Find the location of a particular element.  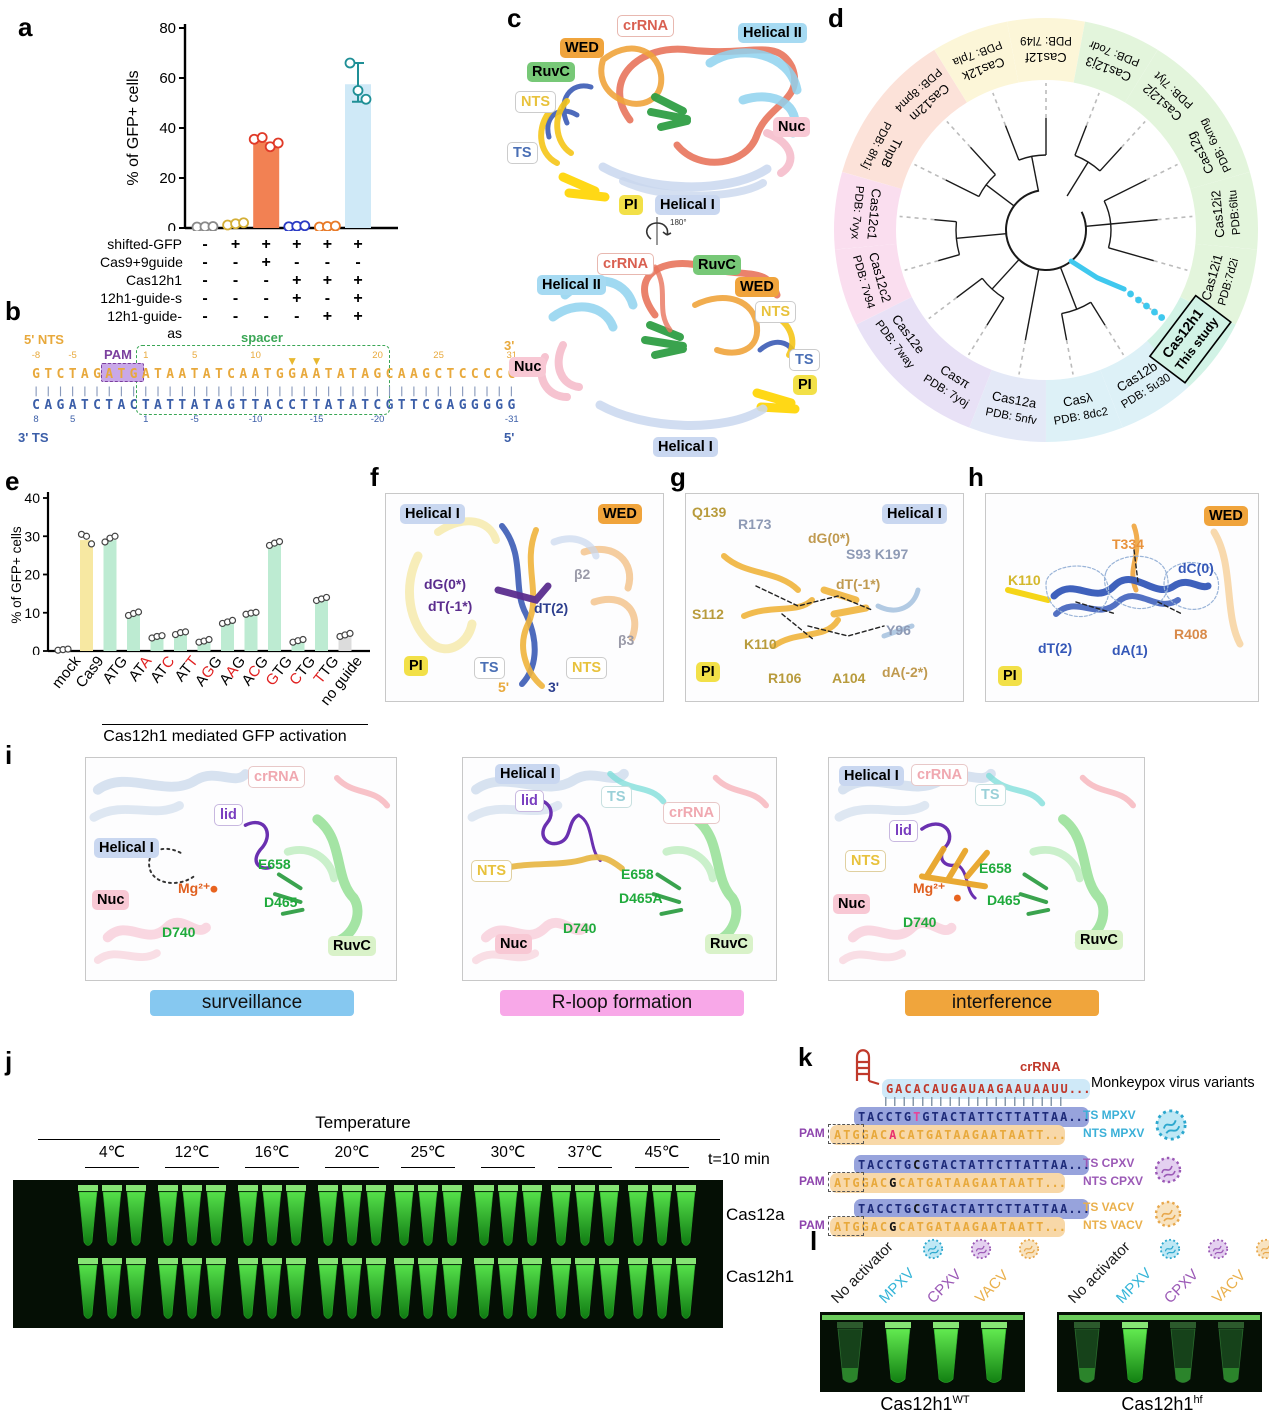

position-number-bottom: -10 is located at coordinates (255, 419).